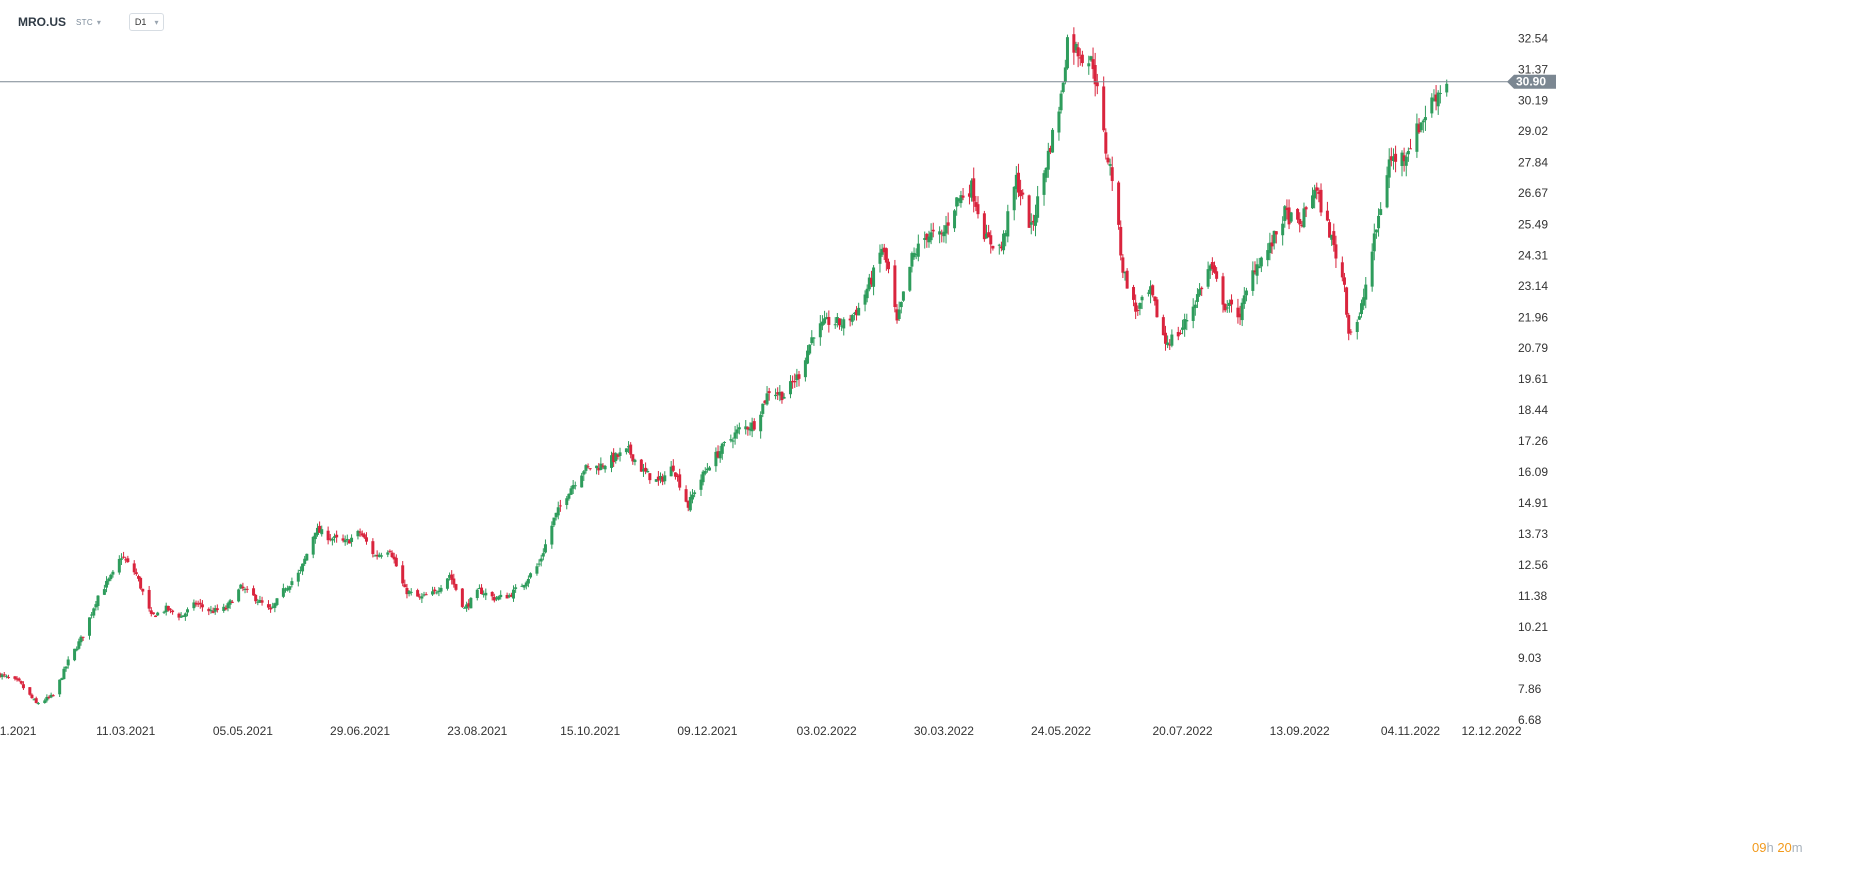  I want to click on countdown-hours-unit: h, so click(1770, 847).